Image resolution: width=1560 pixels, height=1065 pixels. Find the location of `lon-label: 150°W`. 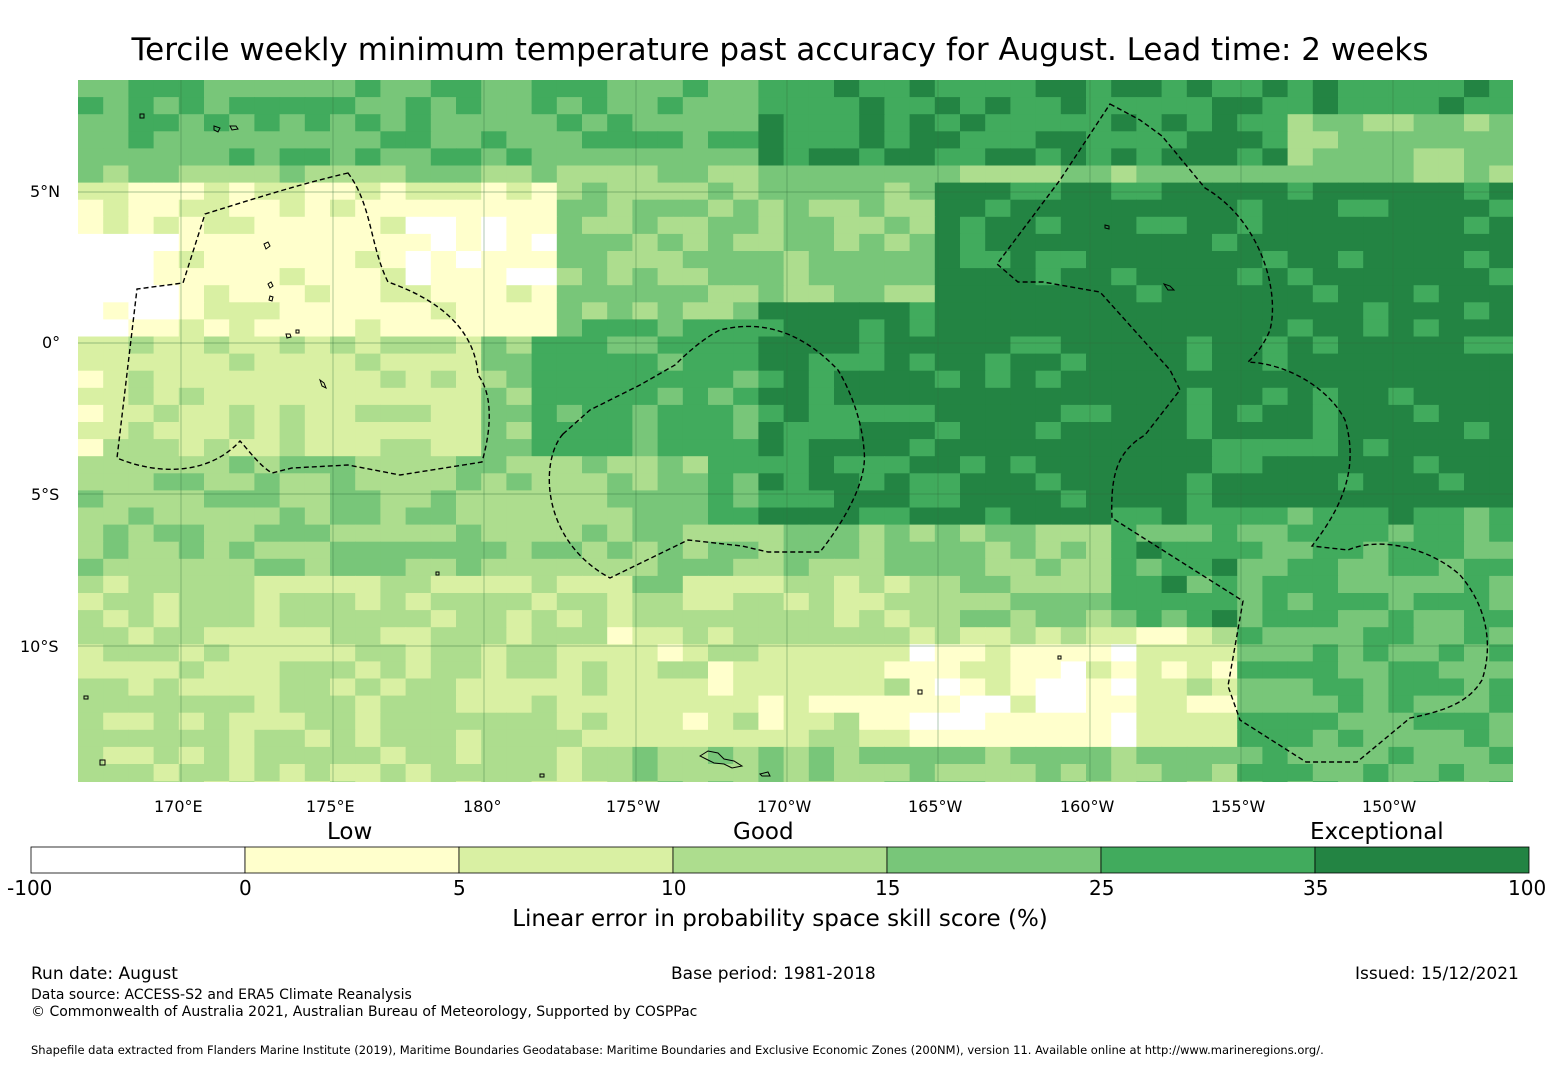

lon-label: 150°W is located at coordinates (1389, 806).